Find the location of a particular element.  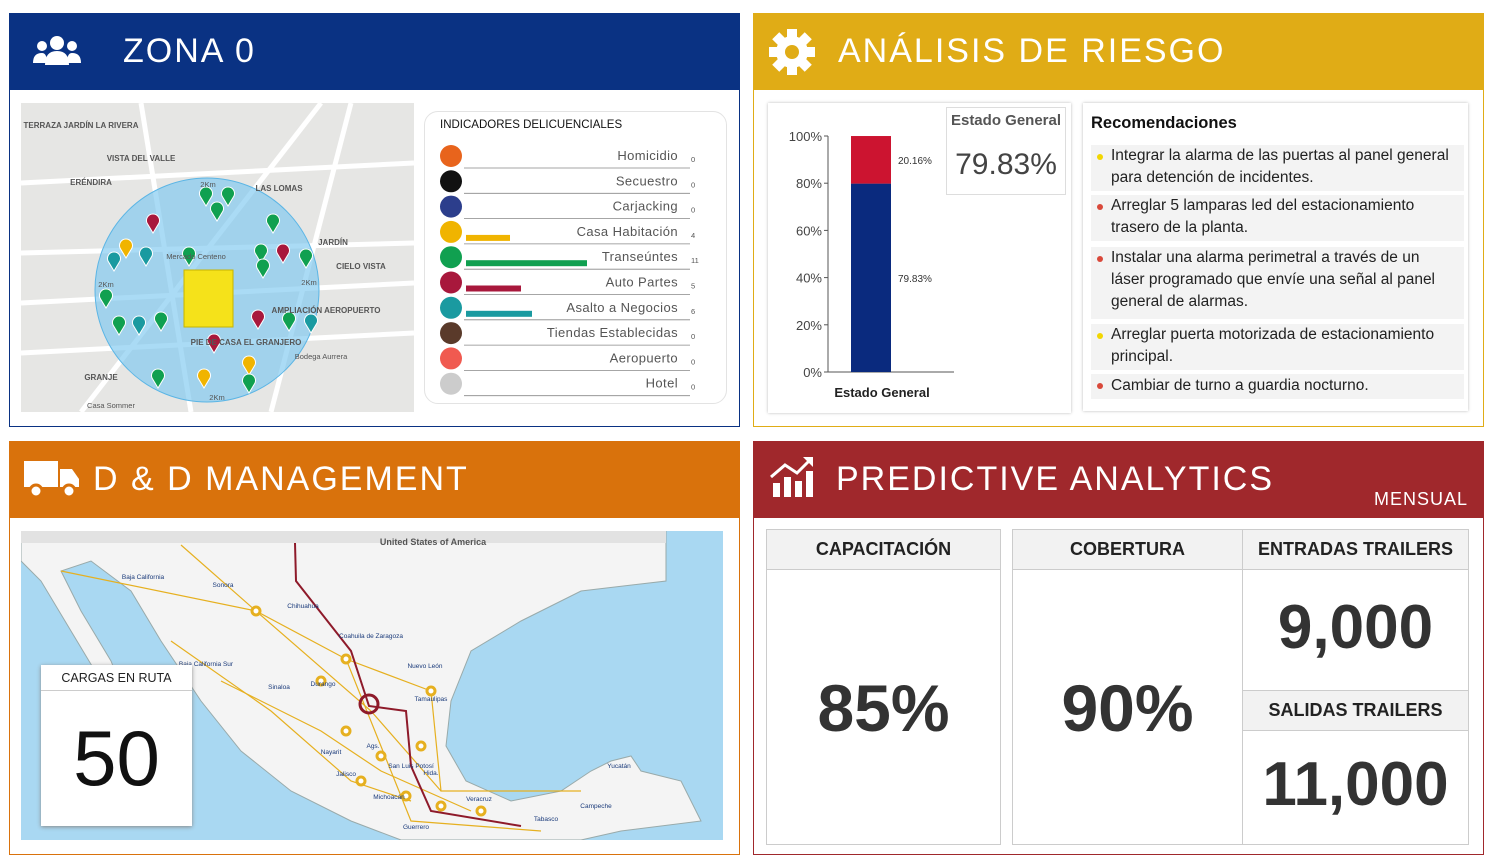

summary-box: Estado General 79.83% is located at coordinates (1006, 151).